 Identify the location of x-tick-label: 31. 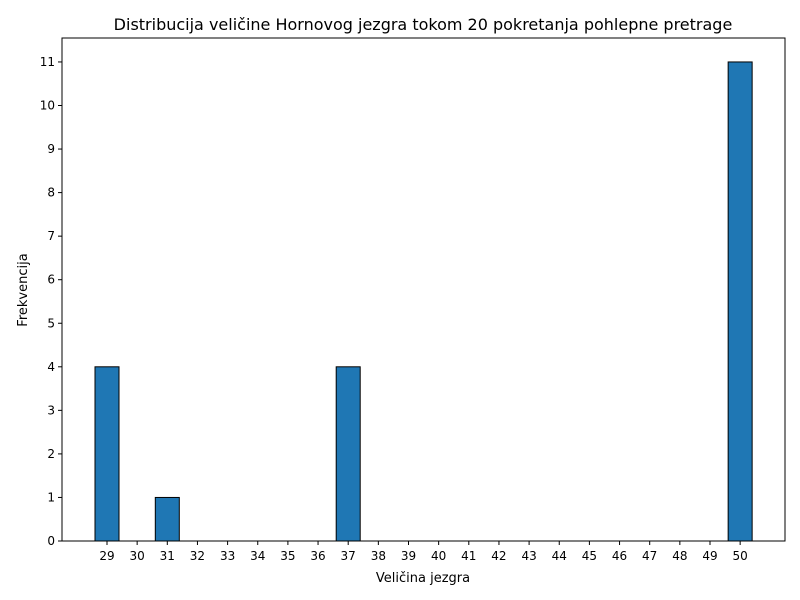
(167, 556).